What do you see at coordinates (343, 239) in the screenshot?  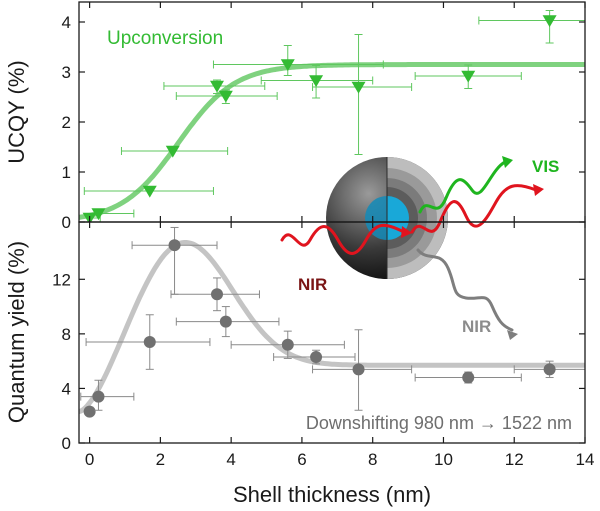 I see `nir-input-wave` at bounding box center [343, 239].